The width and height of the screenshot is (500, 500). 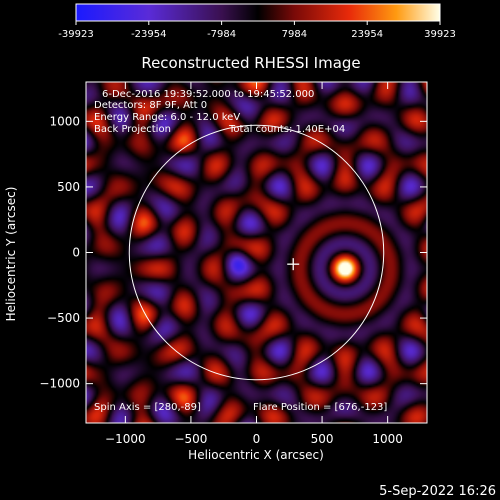 What do you see at coordinates (59, 384) in the screenshot?
I see `y-tick-label: −1000` at bounding box center [59, 384].